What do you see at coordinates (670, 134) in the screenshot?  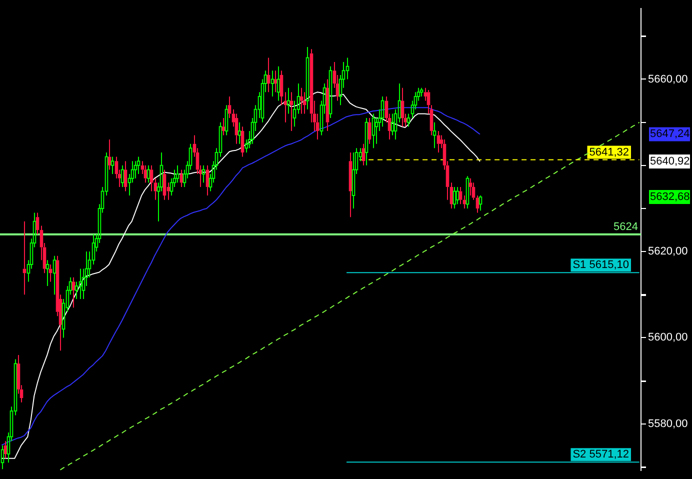 I see `text: 5647,24` at bounding box center [670, 134].